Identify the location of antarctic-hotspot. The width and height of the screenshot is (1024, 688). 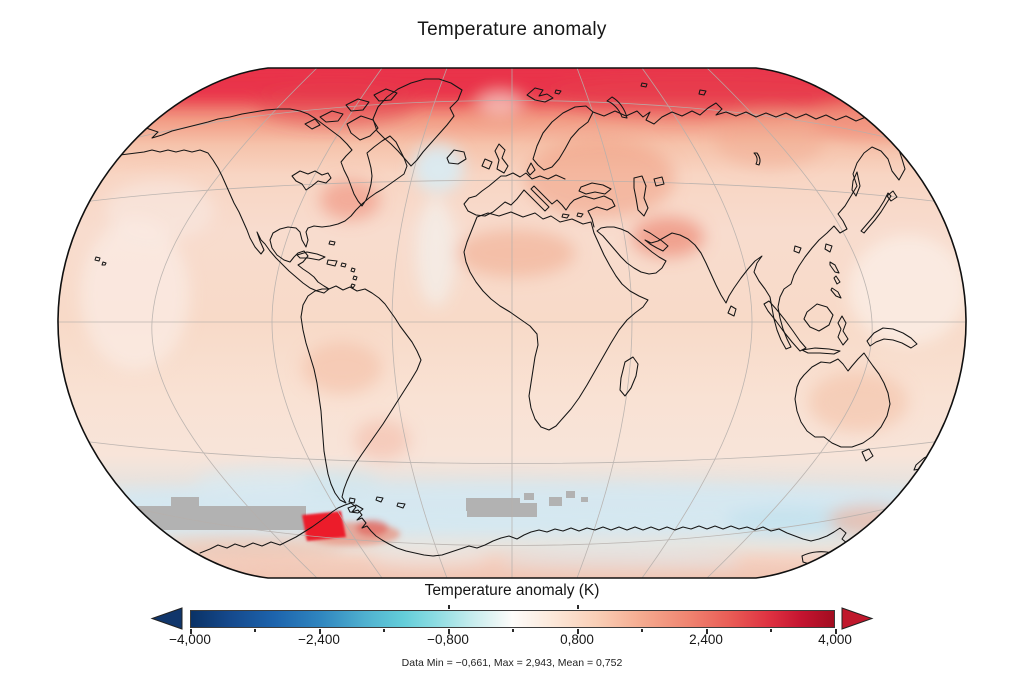
(324, 526).